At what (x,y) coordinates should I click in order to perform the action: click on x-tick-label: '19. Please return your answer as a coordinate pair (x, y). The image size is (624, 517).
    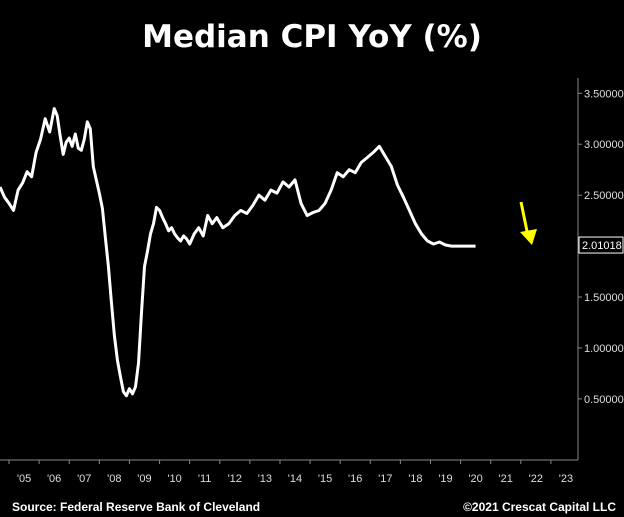
    Looking at the image, I should click on (445, 479).